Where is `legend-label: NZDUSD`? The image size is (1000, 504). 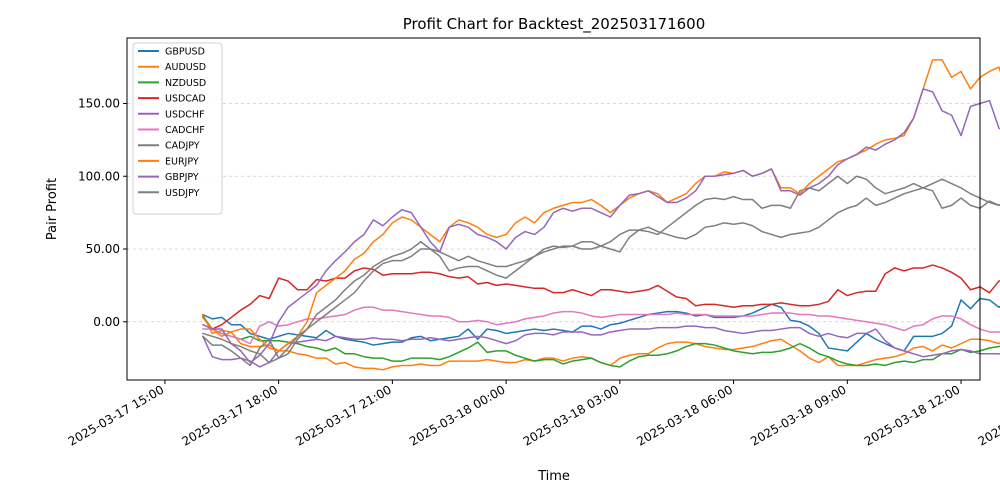
legend-label: NZDUSD is located at coordinates (185, 83).